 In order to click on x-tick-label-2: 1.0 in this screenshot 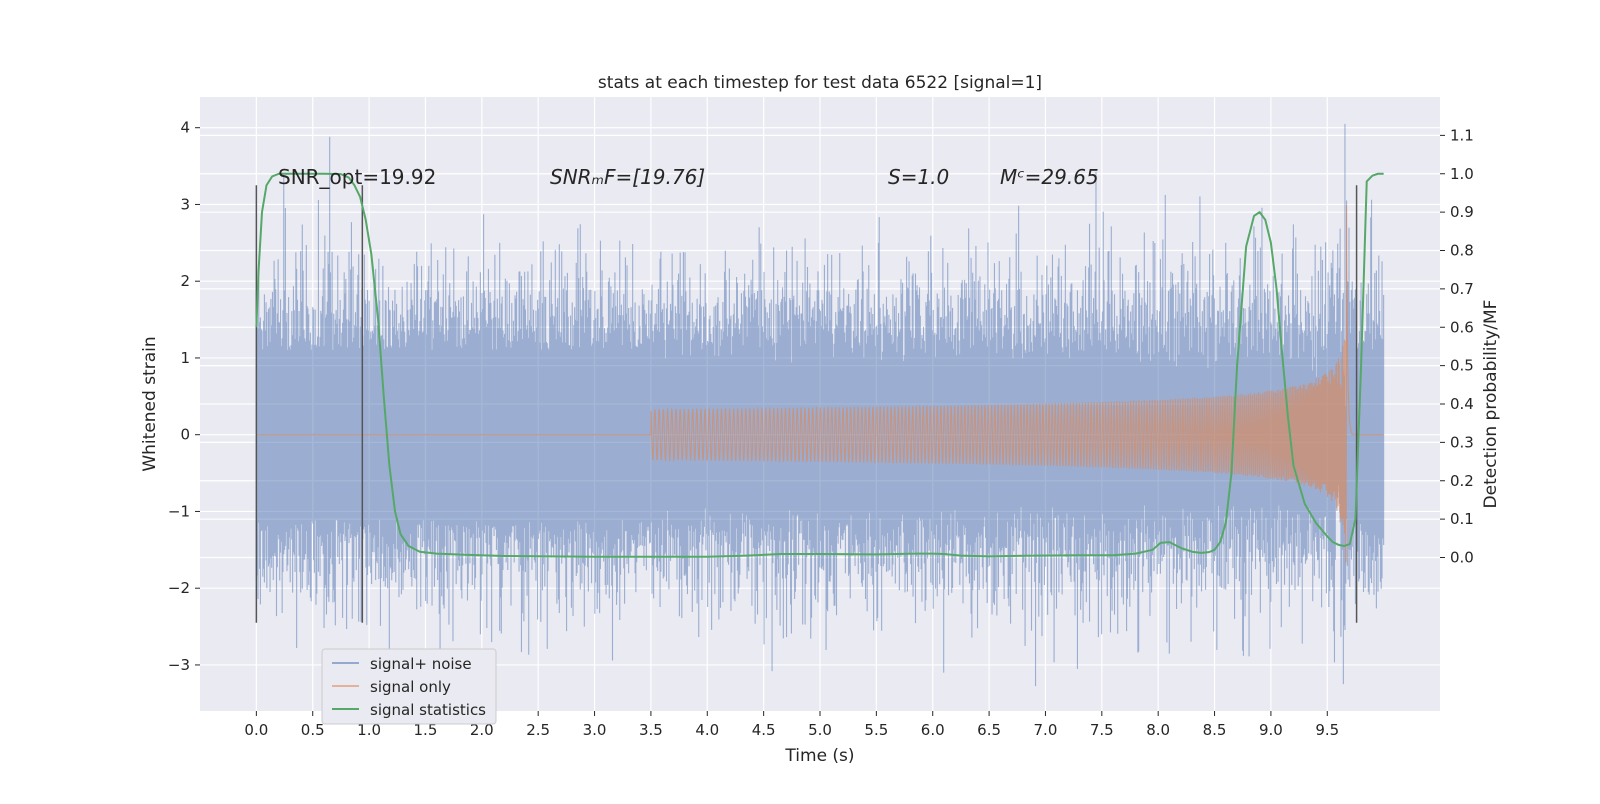, I will do `click(369, 730)`.